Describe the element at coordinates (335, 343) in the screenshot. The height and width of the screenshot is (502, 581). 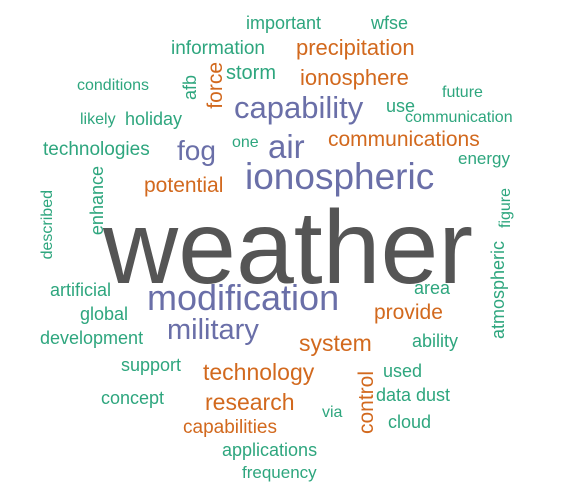
I see `word-system: system` at that location.